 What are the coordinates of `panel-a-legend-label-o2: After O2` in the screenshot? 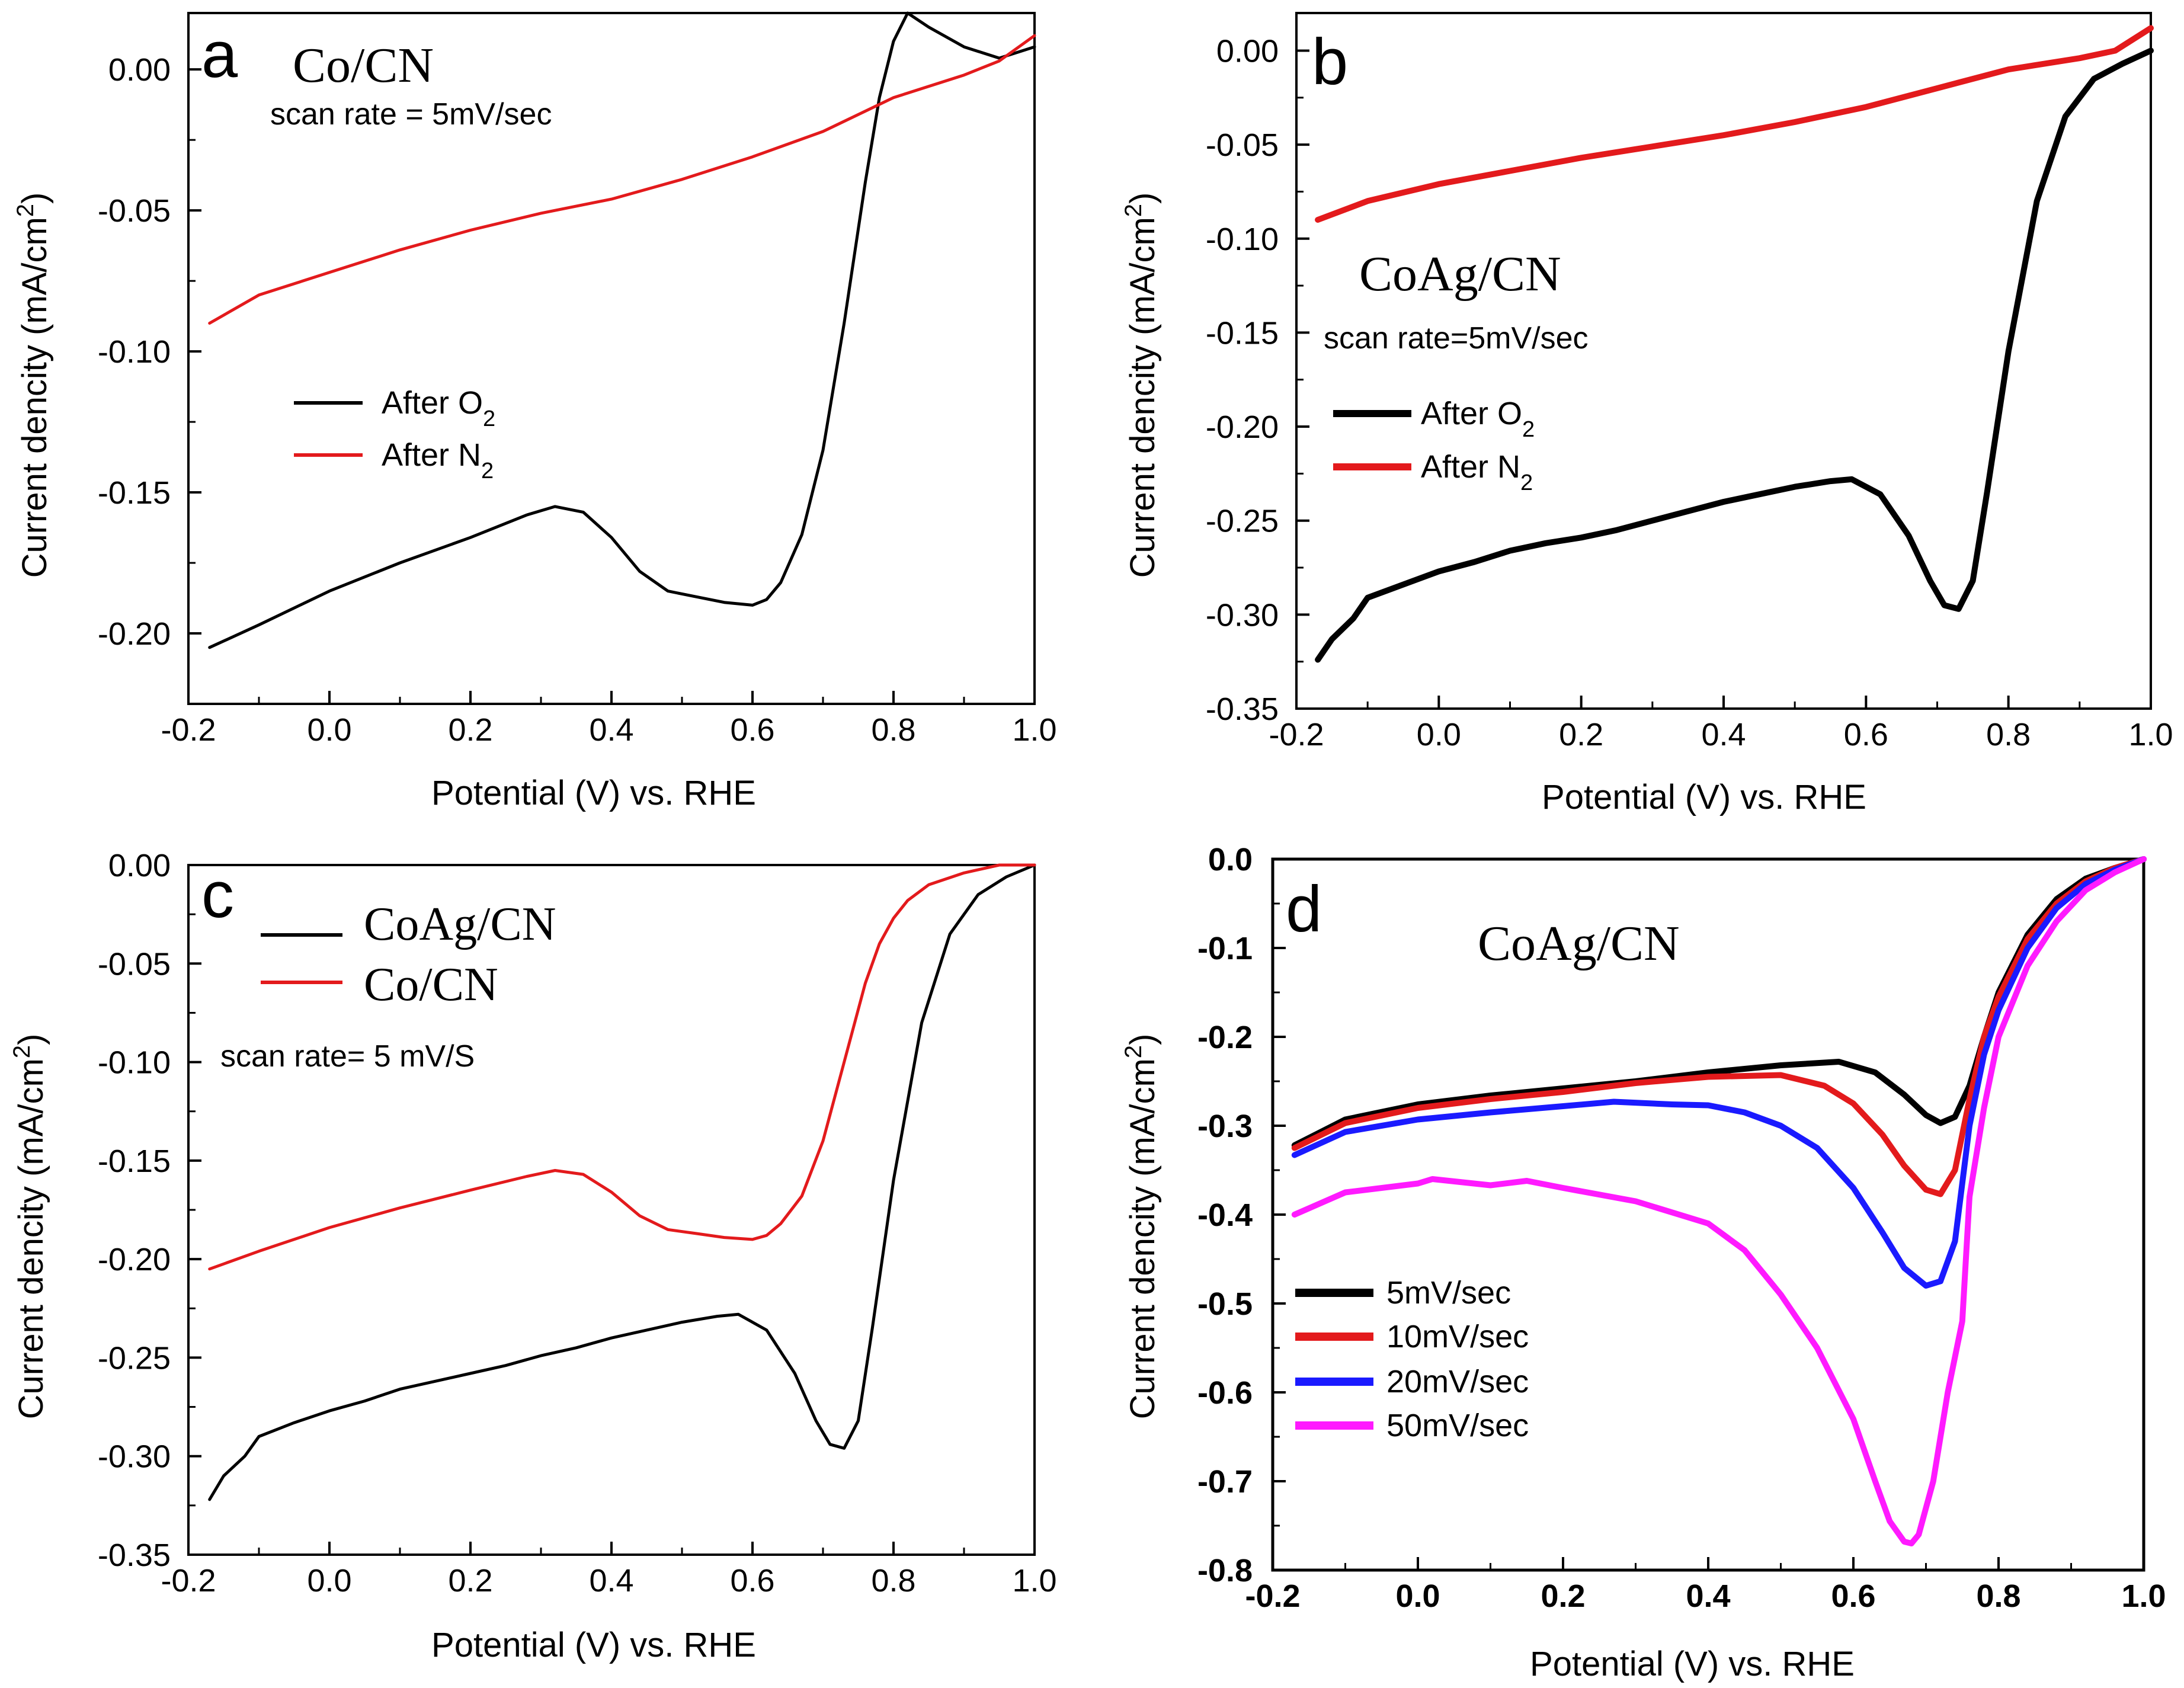 It's located at (439, 408).